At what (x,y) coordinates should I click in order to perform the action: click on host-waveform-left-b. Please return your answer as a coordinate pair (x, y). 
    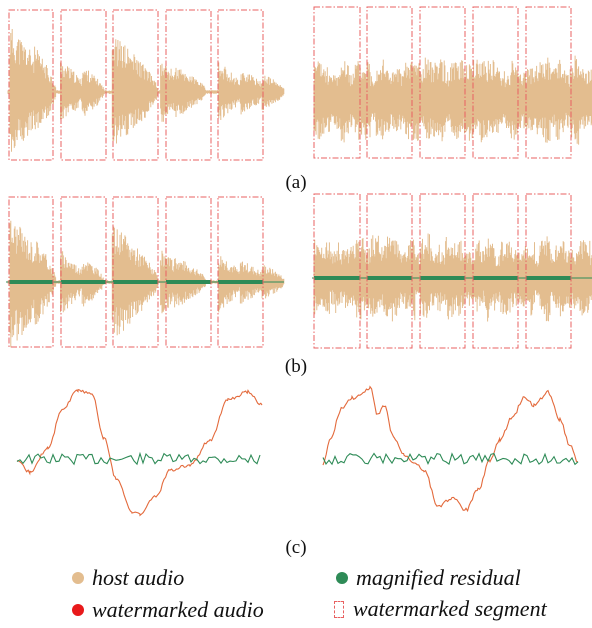
    Looking at the image, I should click on (146, 284).